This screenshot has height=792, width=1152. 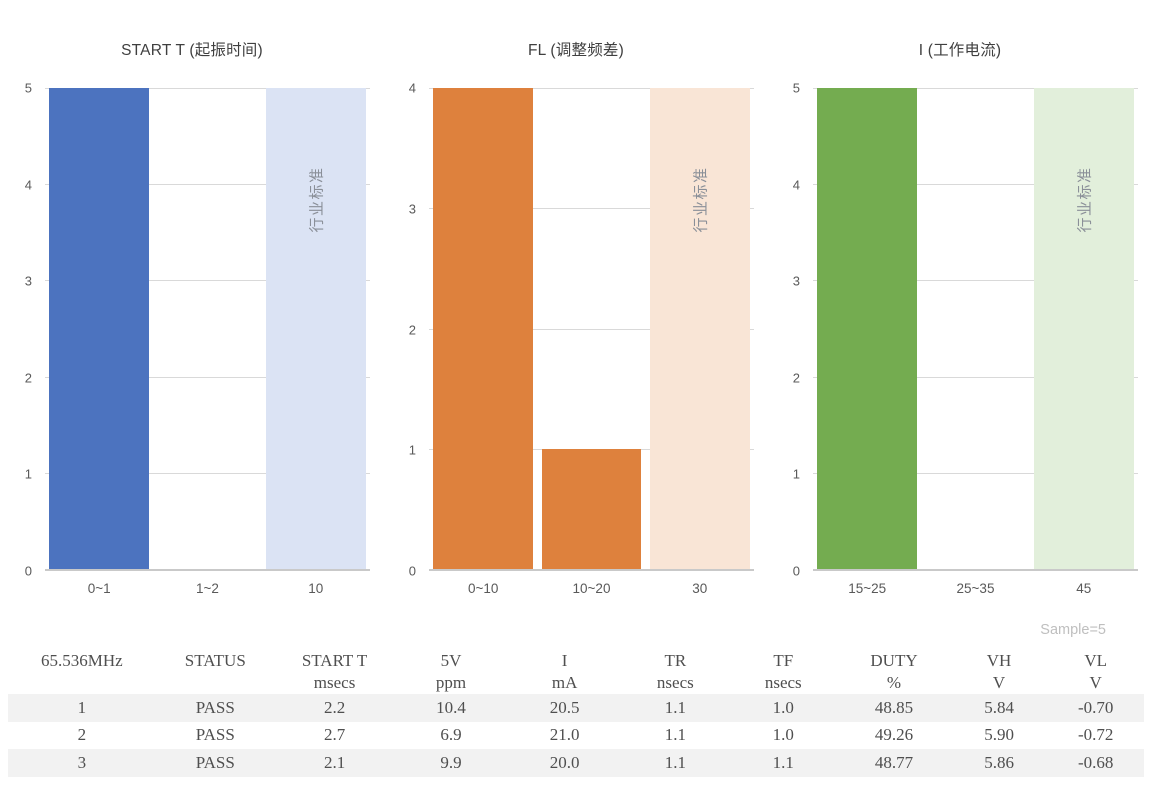 I want to click on chart-title: FL (调整频差), so click(x=576, y=50).